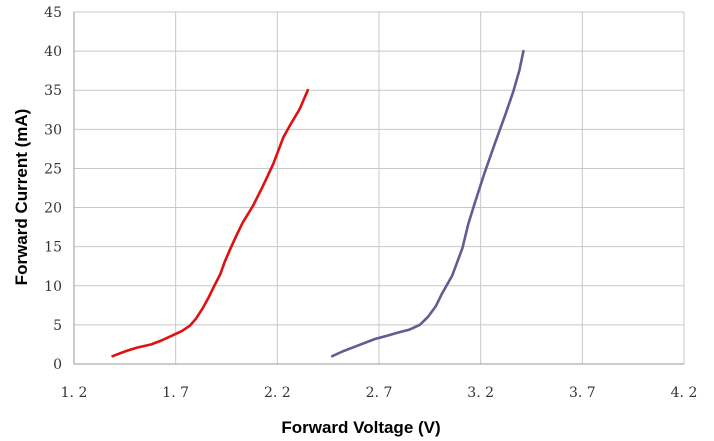  I want to click on x-tick-label: 3. 2, so click(480, 393).